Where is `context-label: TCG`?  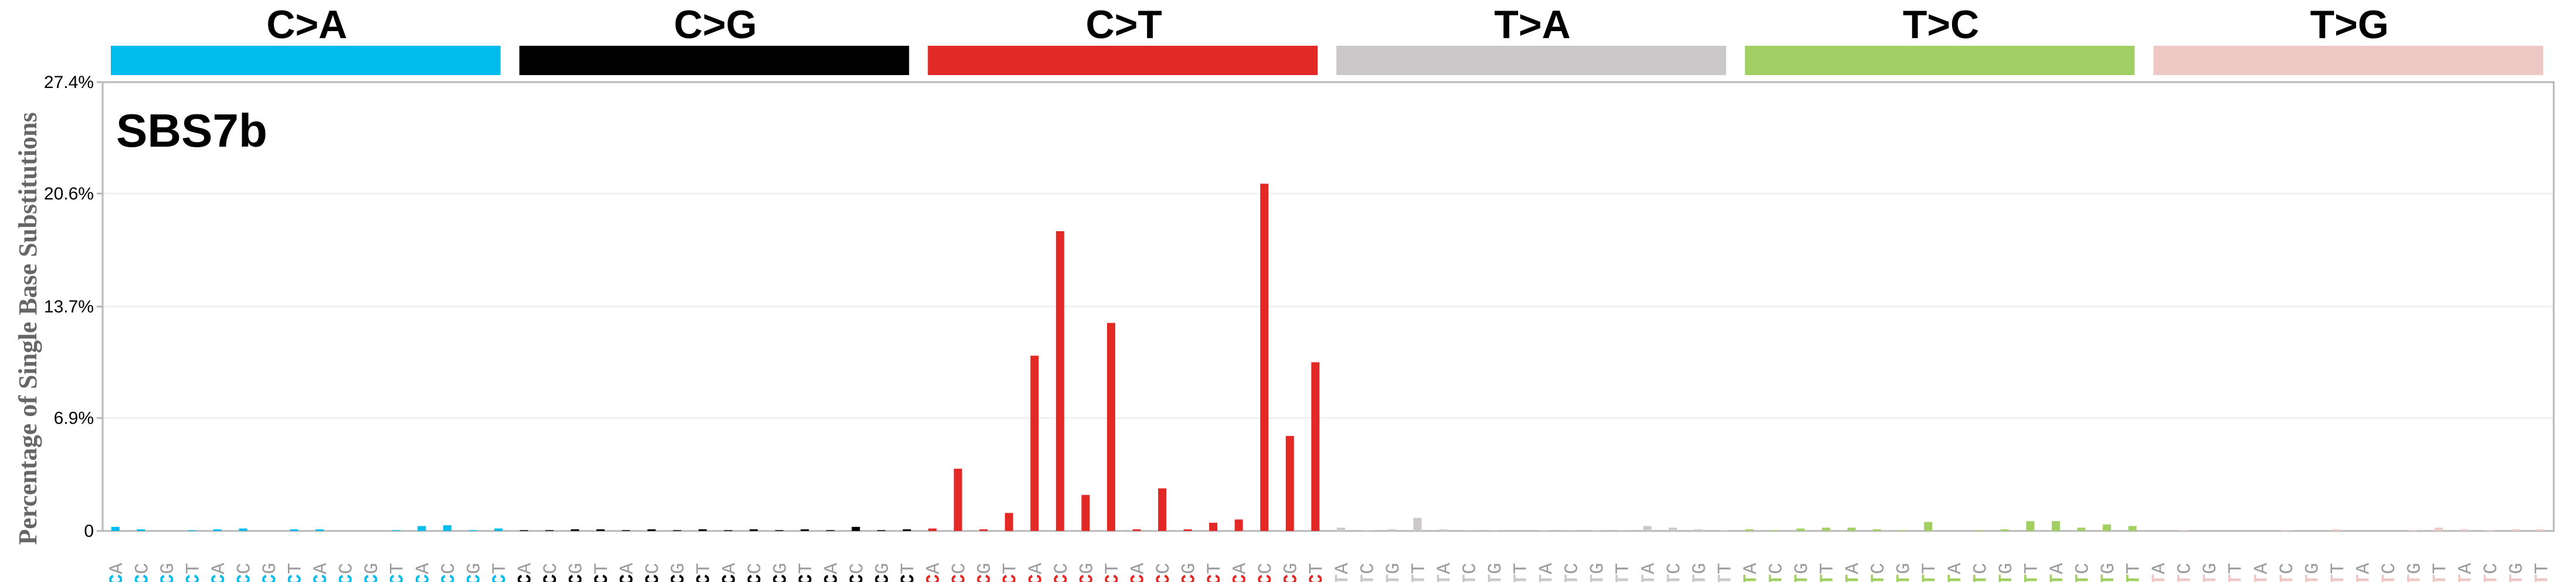
context-label: TCG is located at coordinates (883, 572).